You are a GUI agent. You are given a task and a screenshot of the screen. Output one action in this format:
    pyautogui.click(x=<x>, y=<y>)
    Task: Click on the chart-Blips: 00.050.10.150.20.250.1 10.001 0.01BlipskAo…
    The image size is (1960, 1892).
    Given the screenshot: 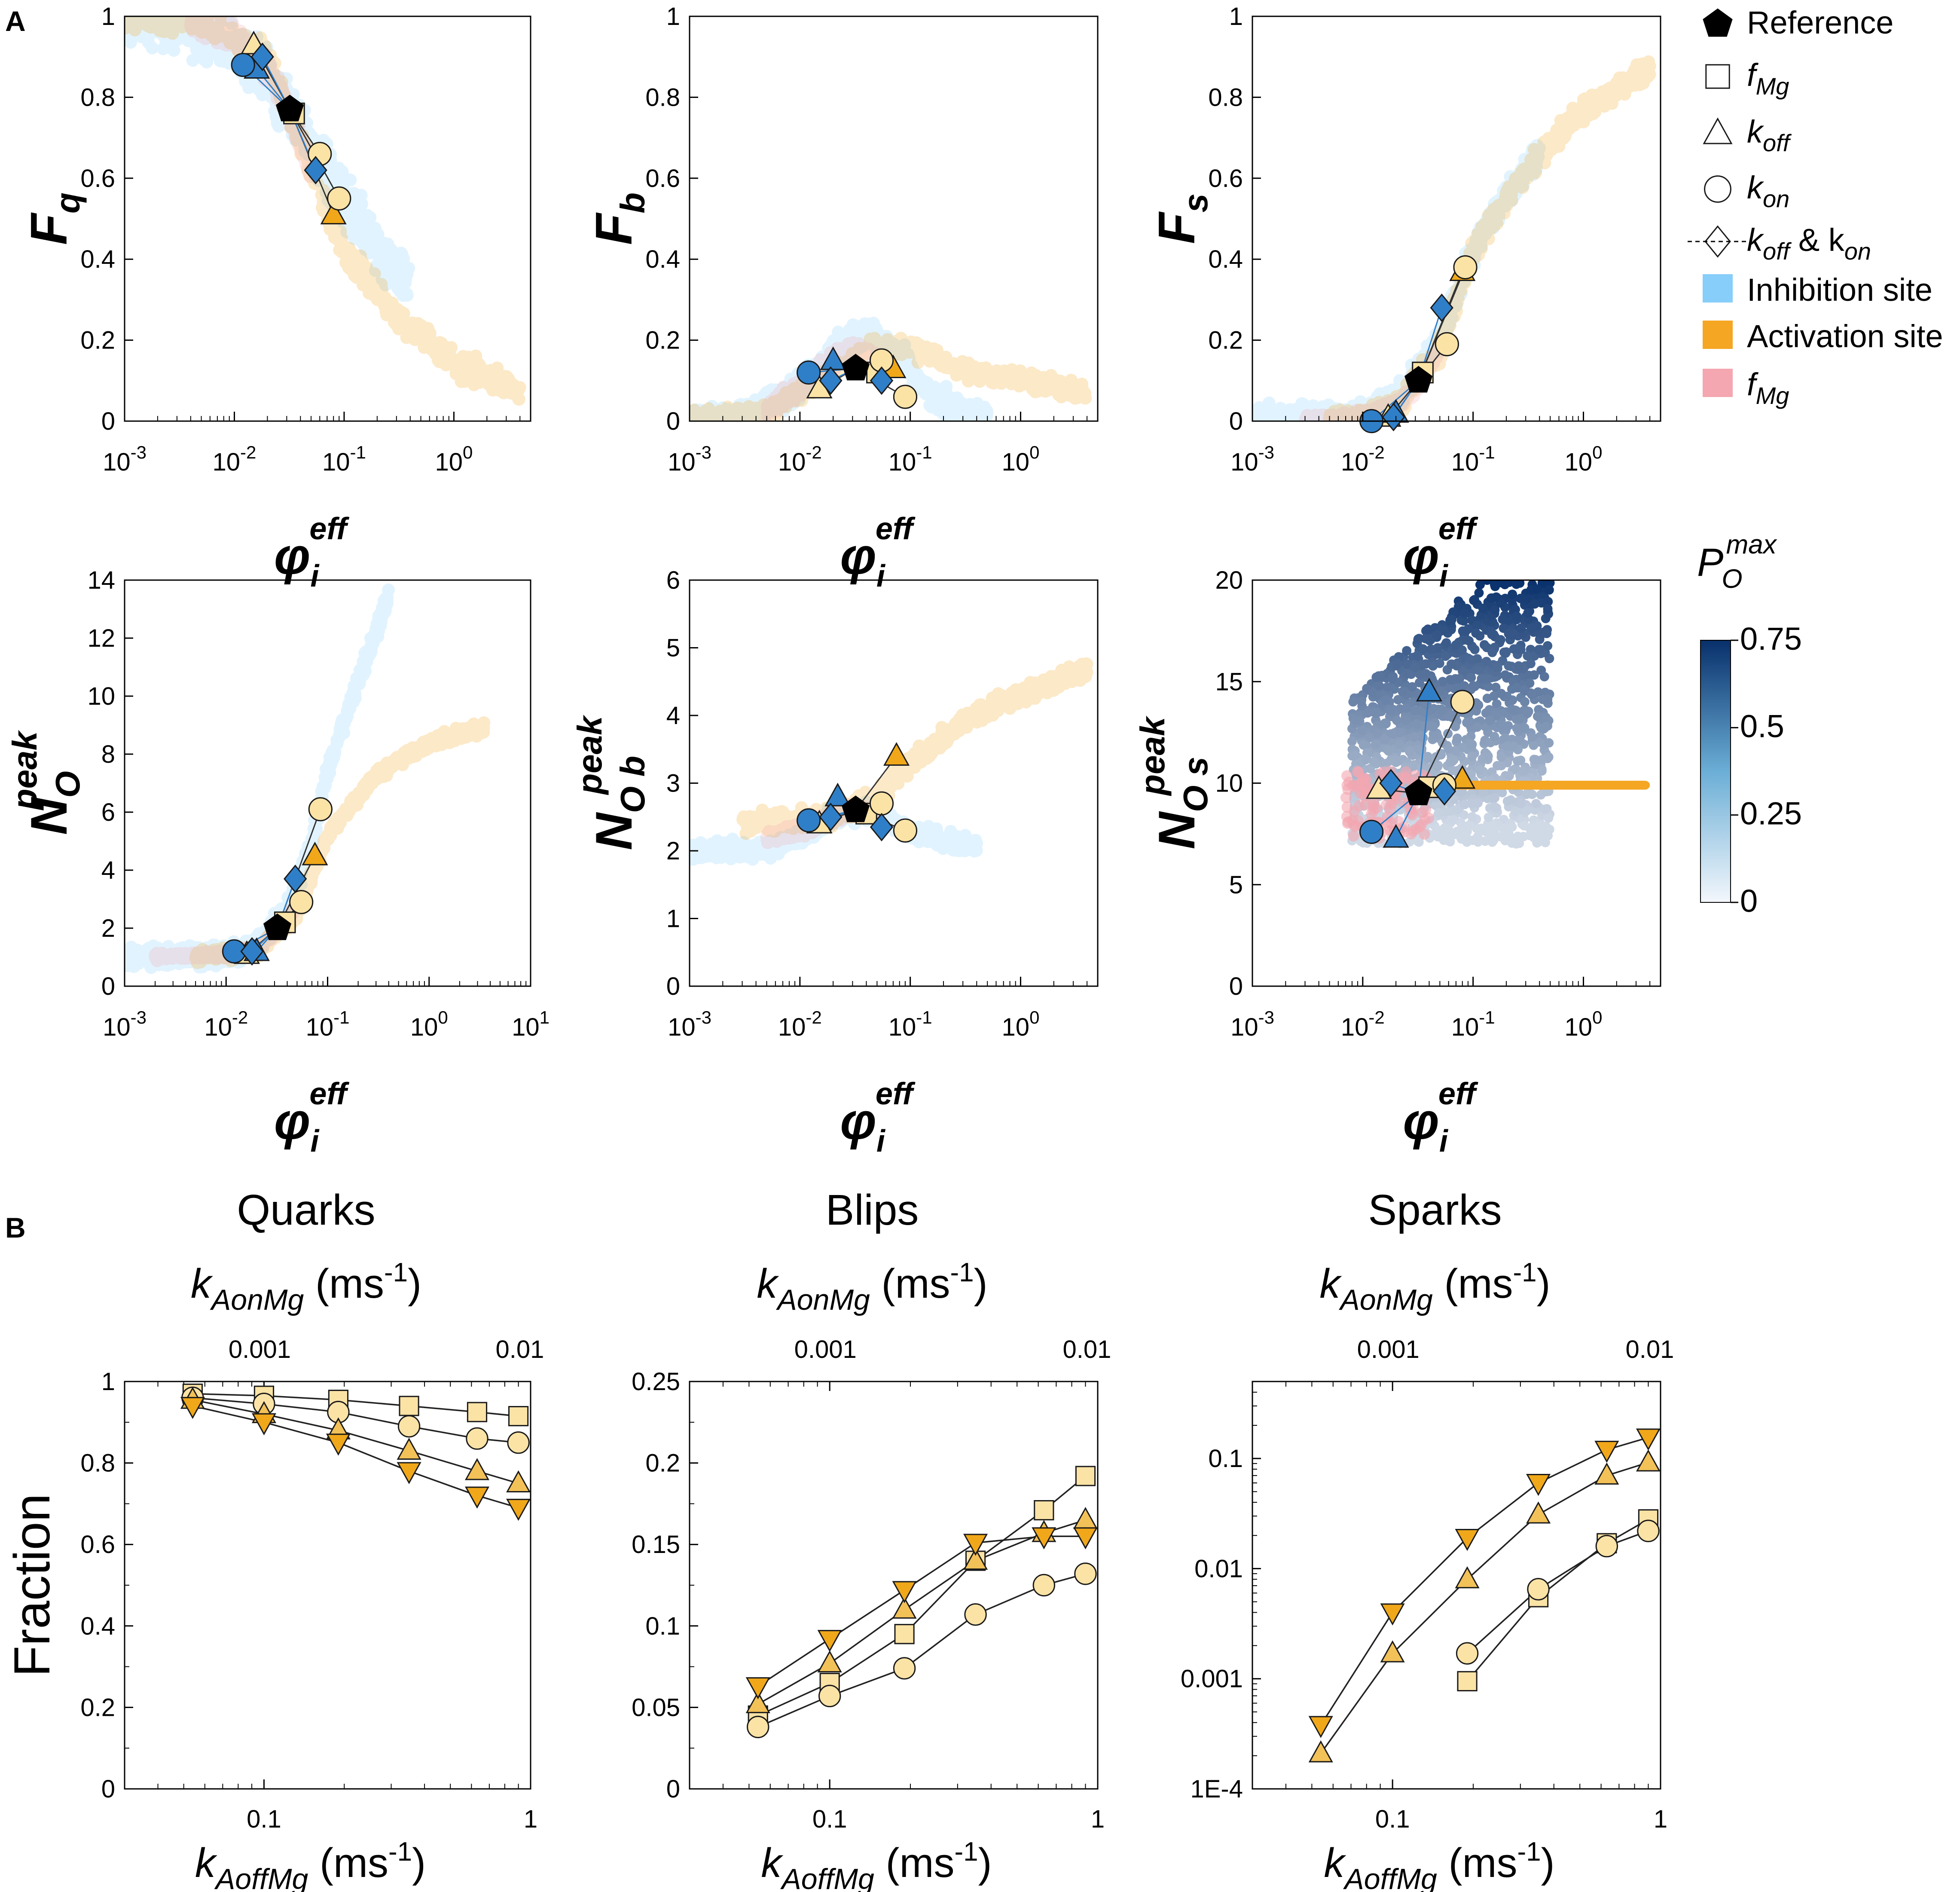 What is the action you would take?
    pyautogui.click(x=872, y=1539)
    